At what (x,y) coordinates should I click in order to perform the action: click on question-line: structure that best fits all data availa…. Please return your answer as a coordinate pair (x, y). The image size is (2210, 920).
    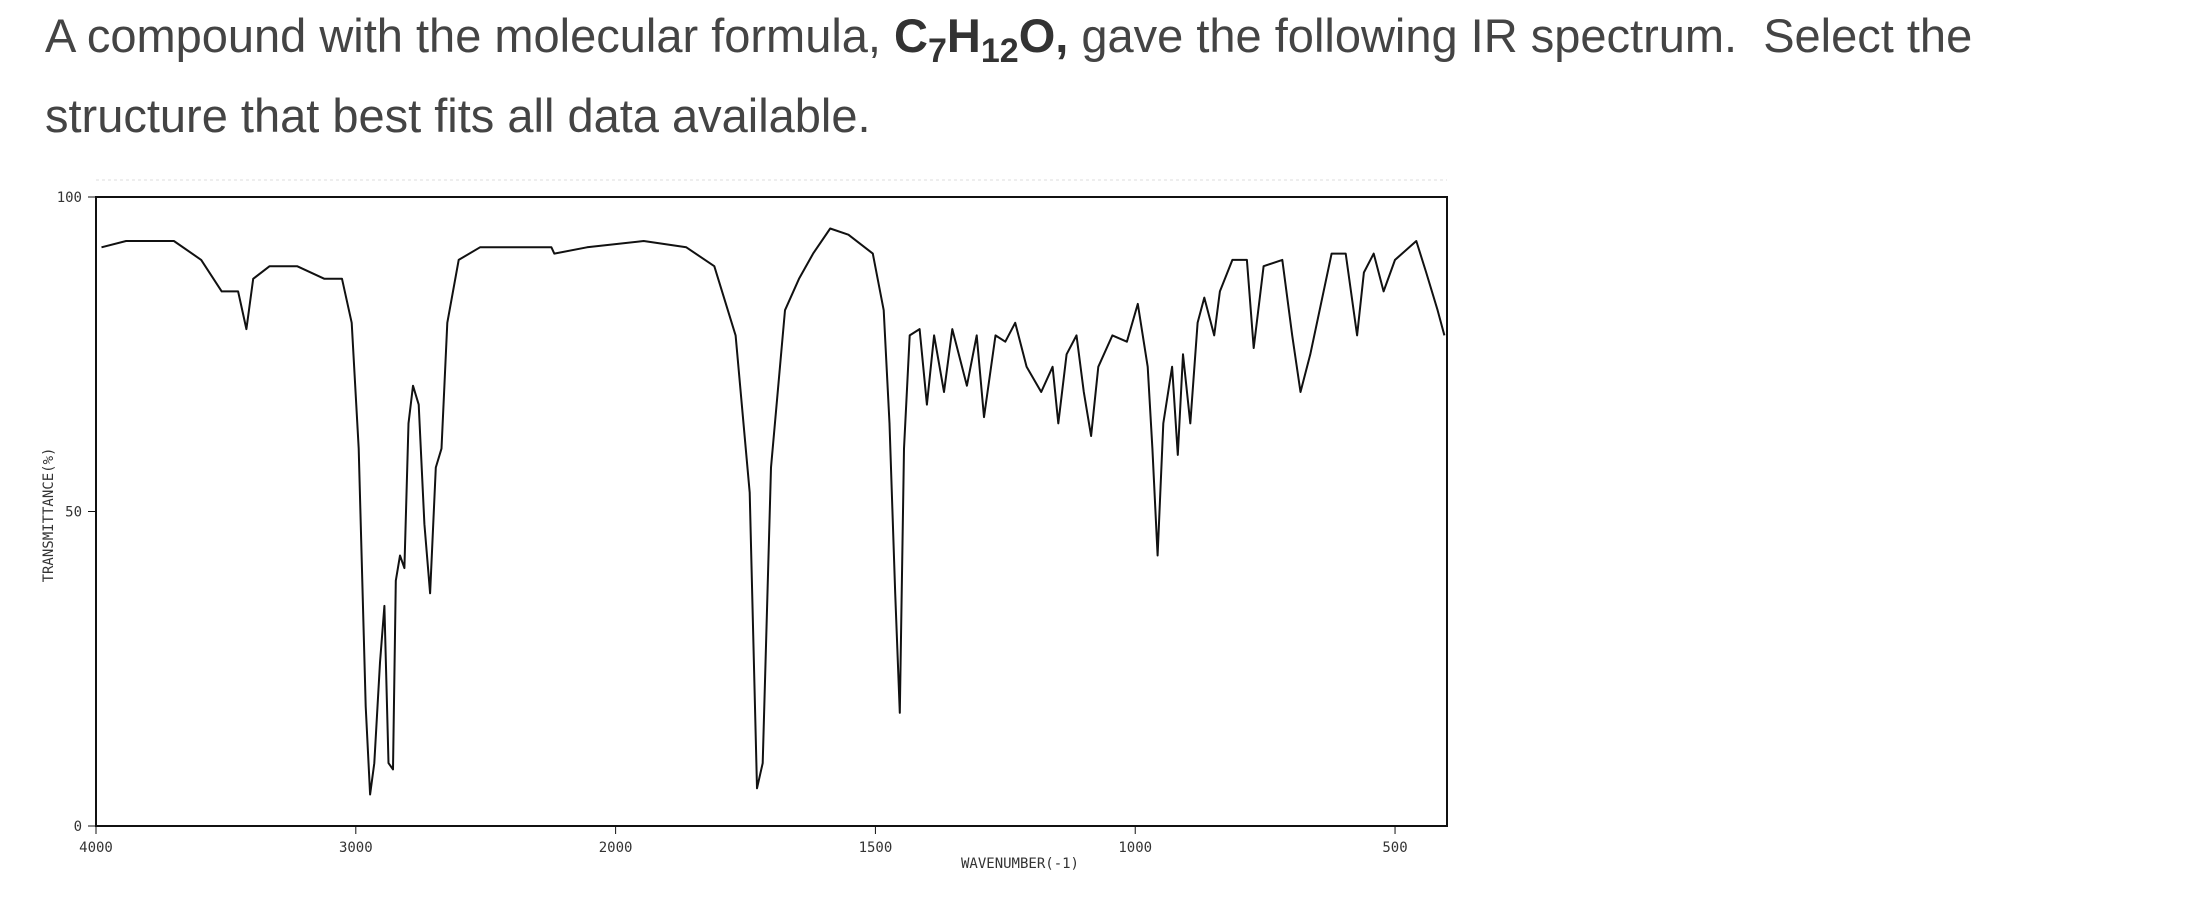
    Looking at the image, I should click on (458, 115).